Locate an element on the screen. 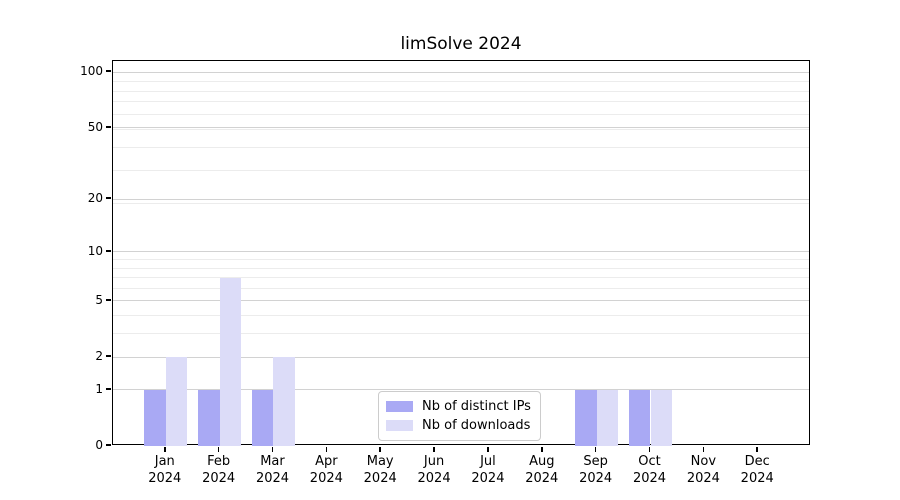 This screenshot has height=500, width=900. x-tick-label: Oct 2024 is located at coordinates (650, 470).